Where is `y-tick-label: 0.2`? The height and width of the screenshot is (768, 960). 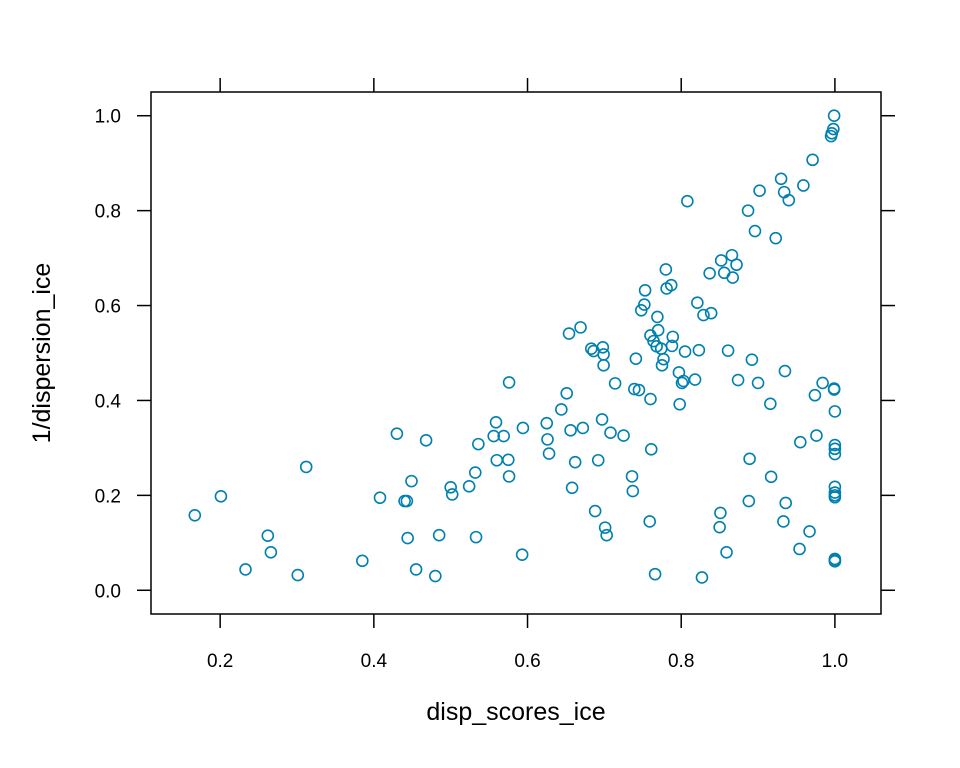
y-tick-label: 0.2 is located at coordinates (108, 496).